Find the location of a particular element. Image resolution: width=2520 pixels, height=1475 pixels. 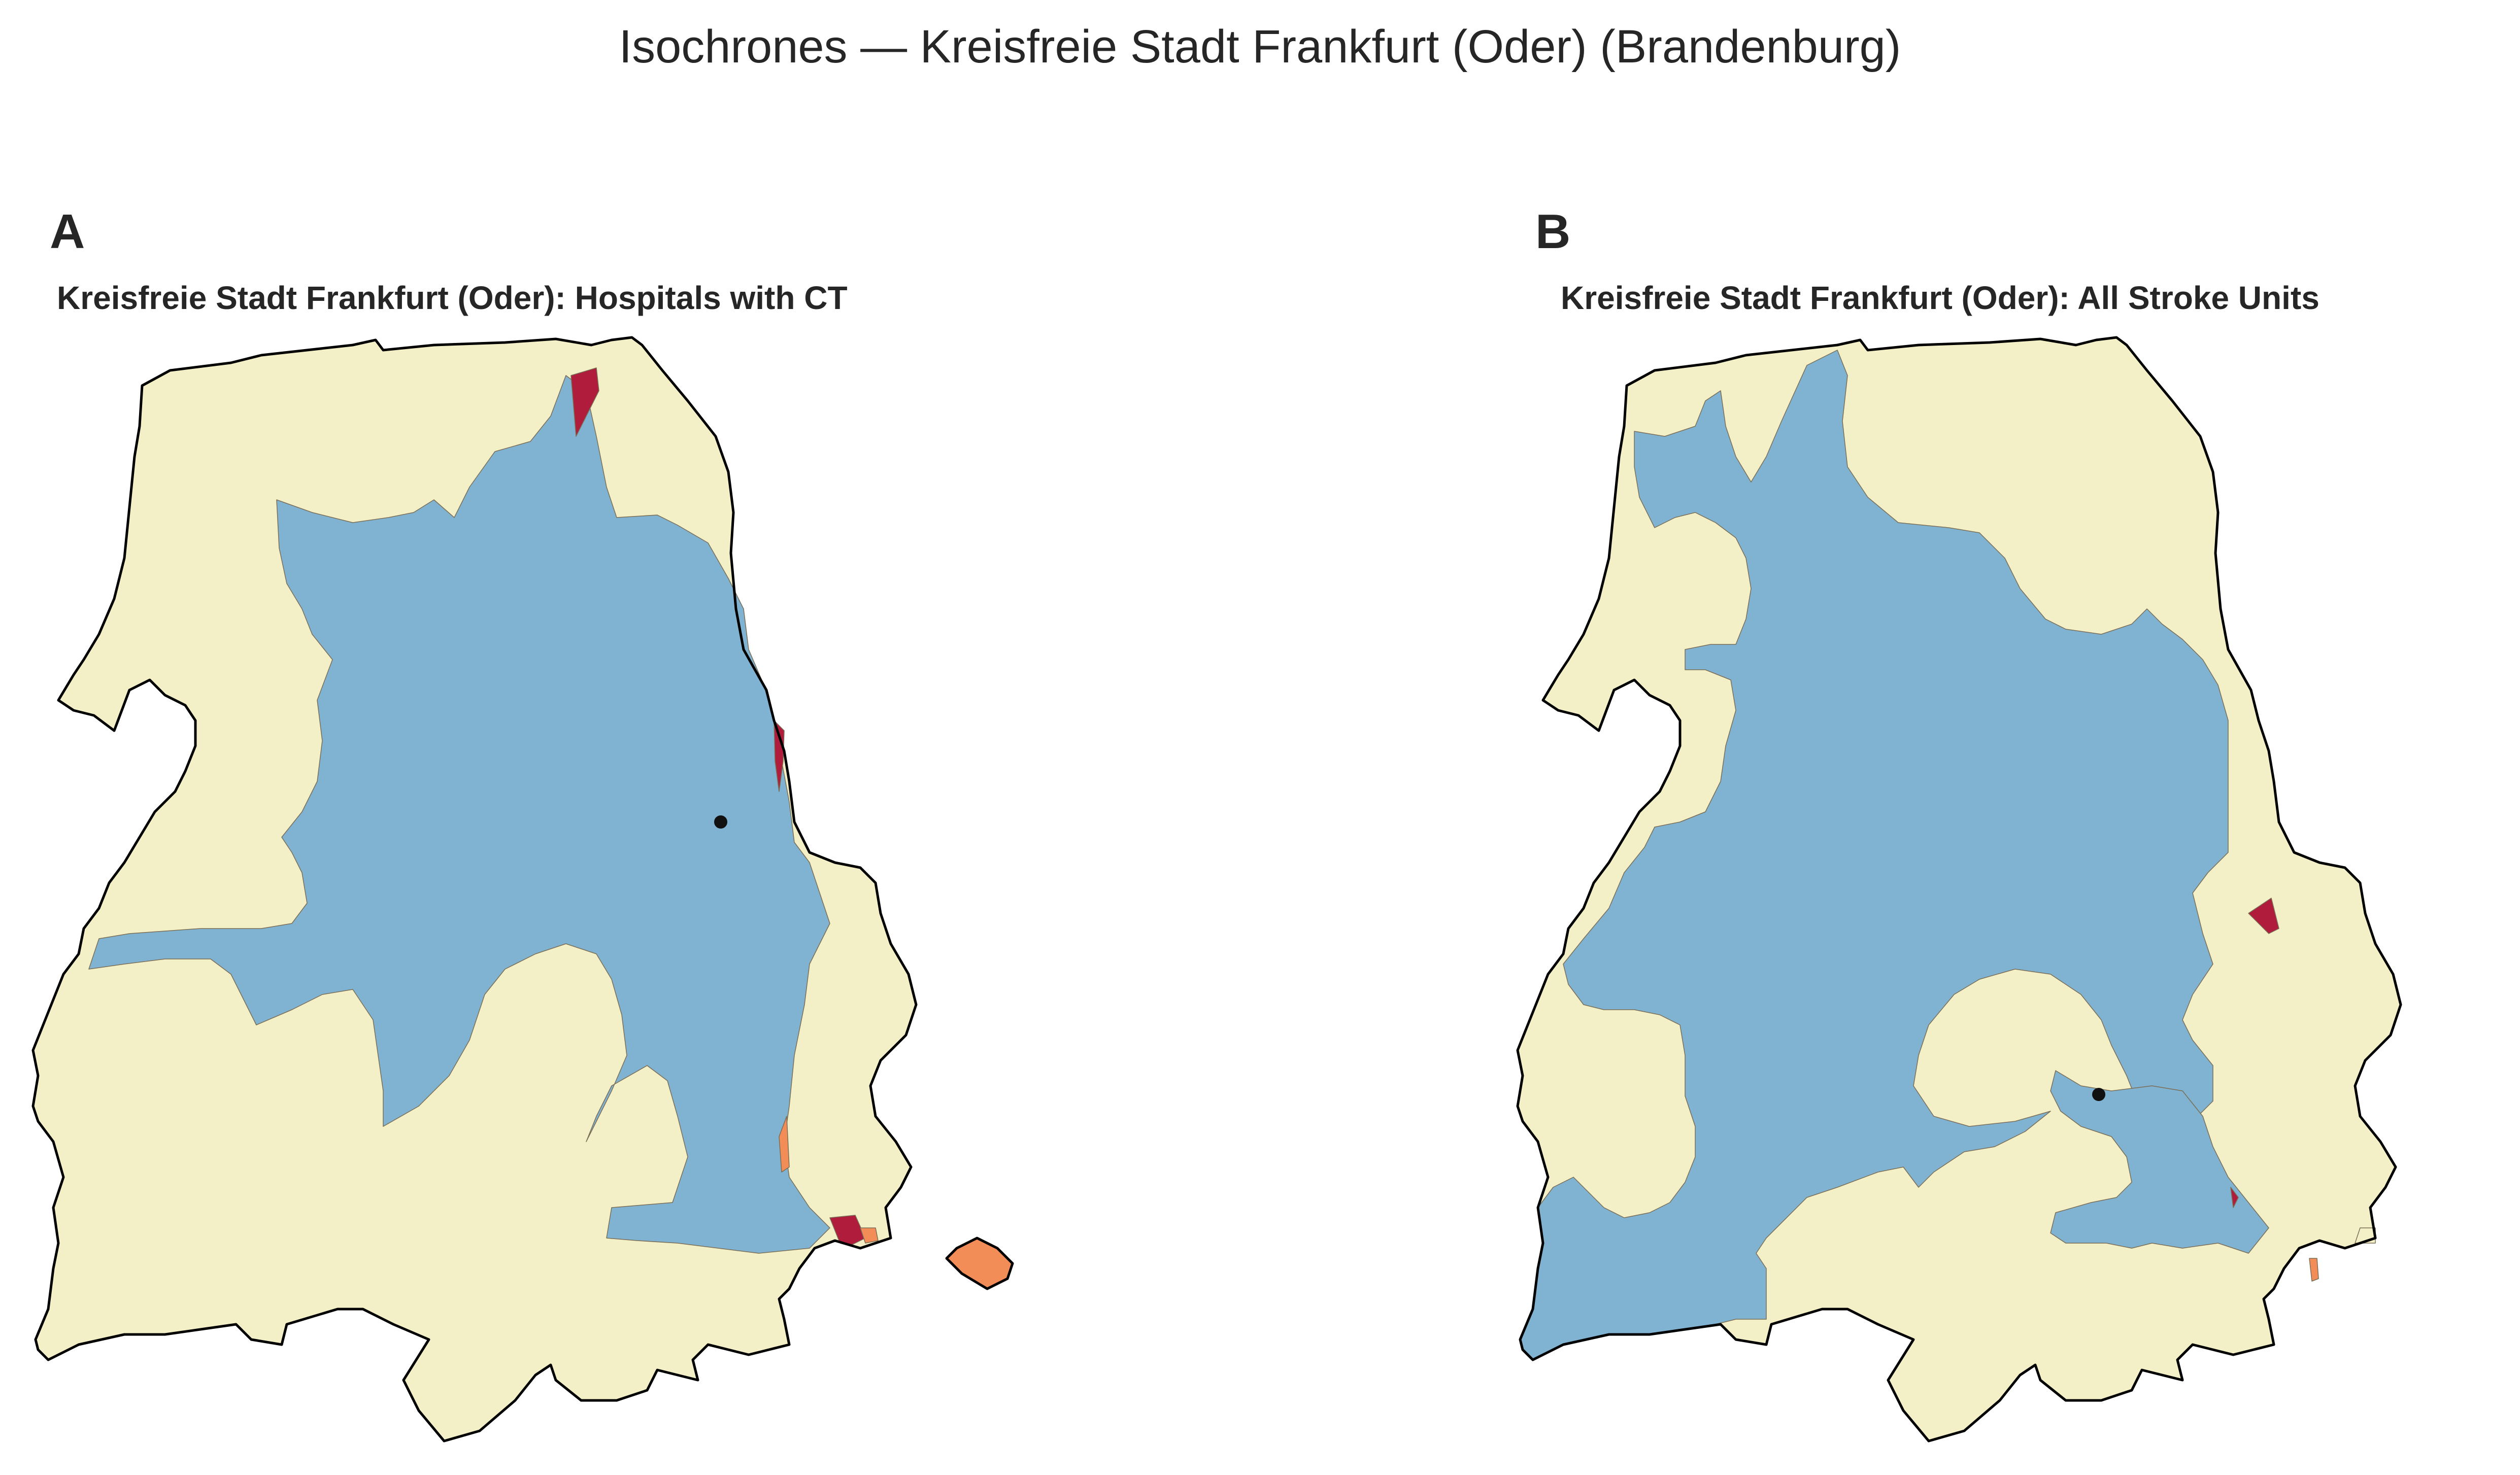

panel-a-band-farthest-east is located at coordinates (780, 756).